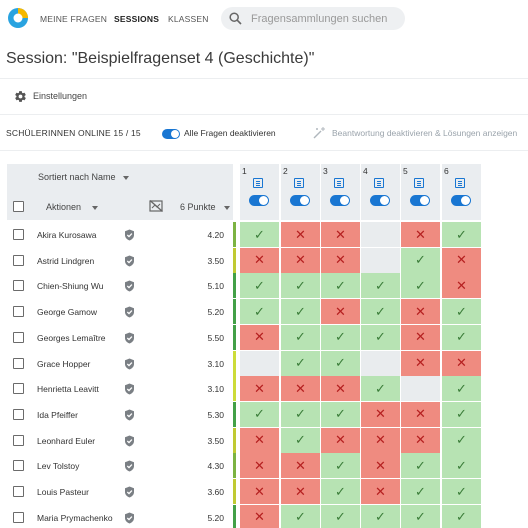 This screenshot has width=528, height=528. I want to click on app-logo-icon, so click(18, 18).